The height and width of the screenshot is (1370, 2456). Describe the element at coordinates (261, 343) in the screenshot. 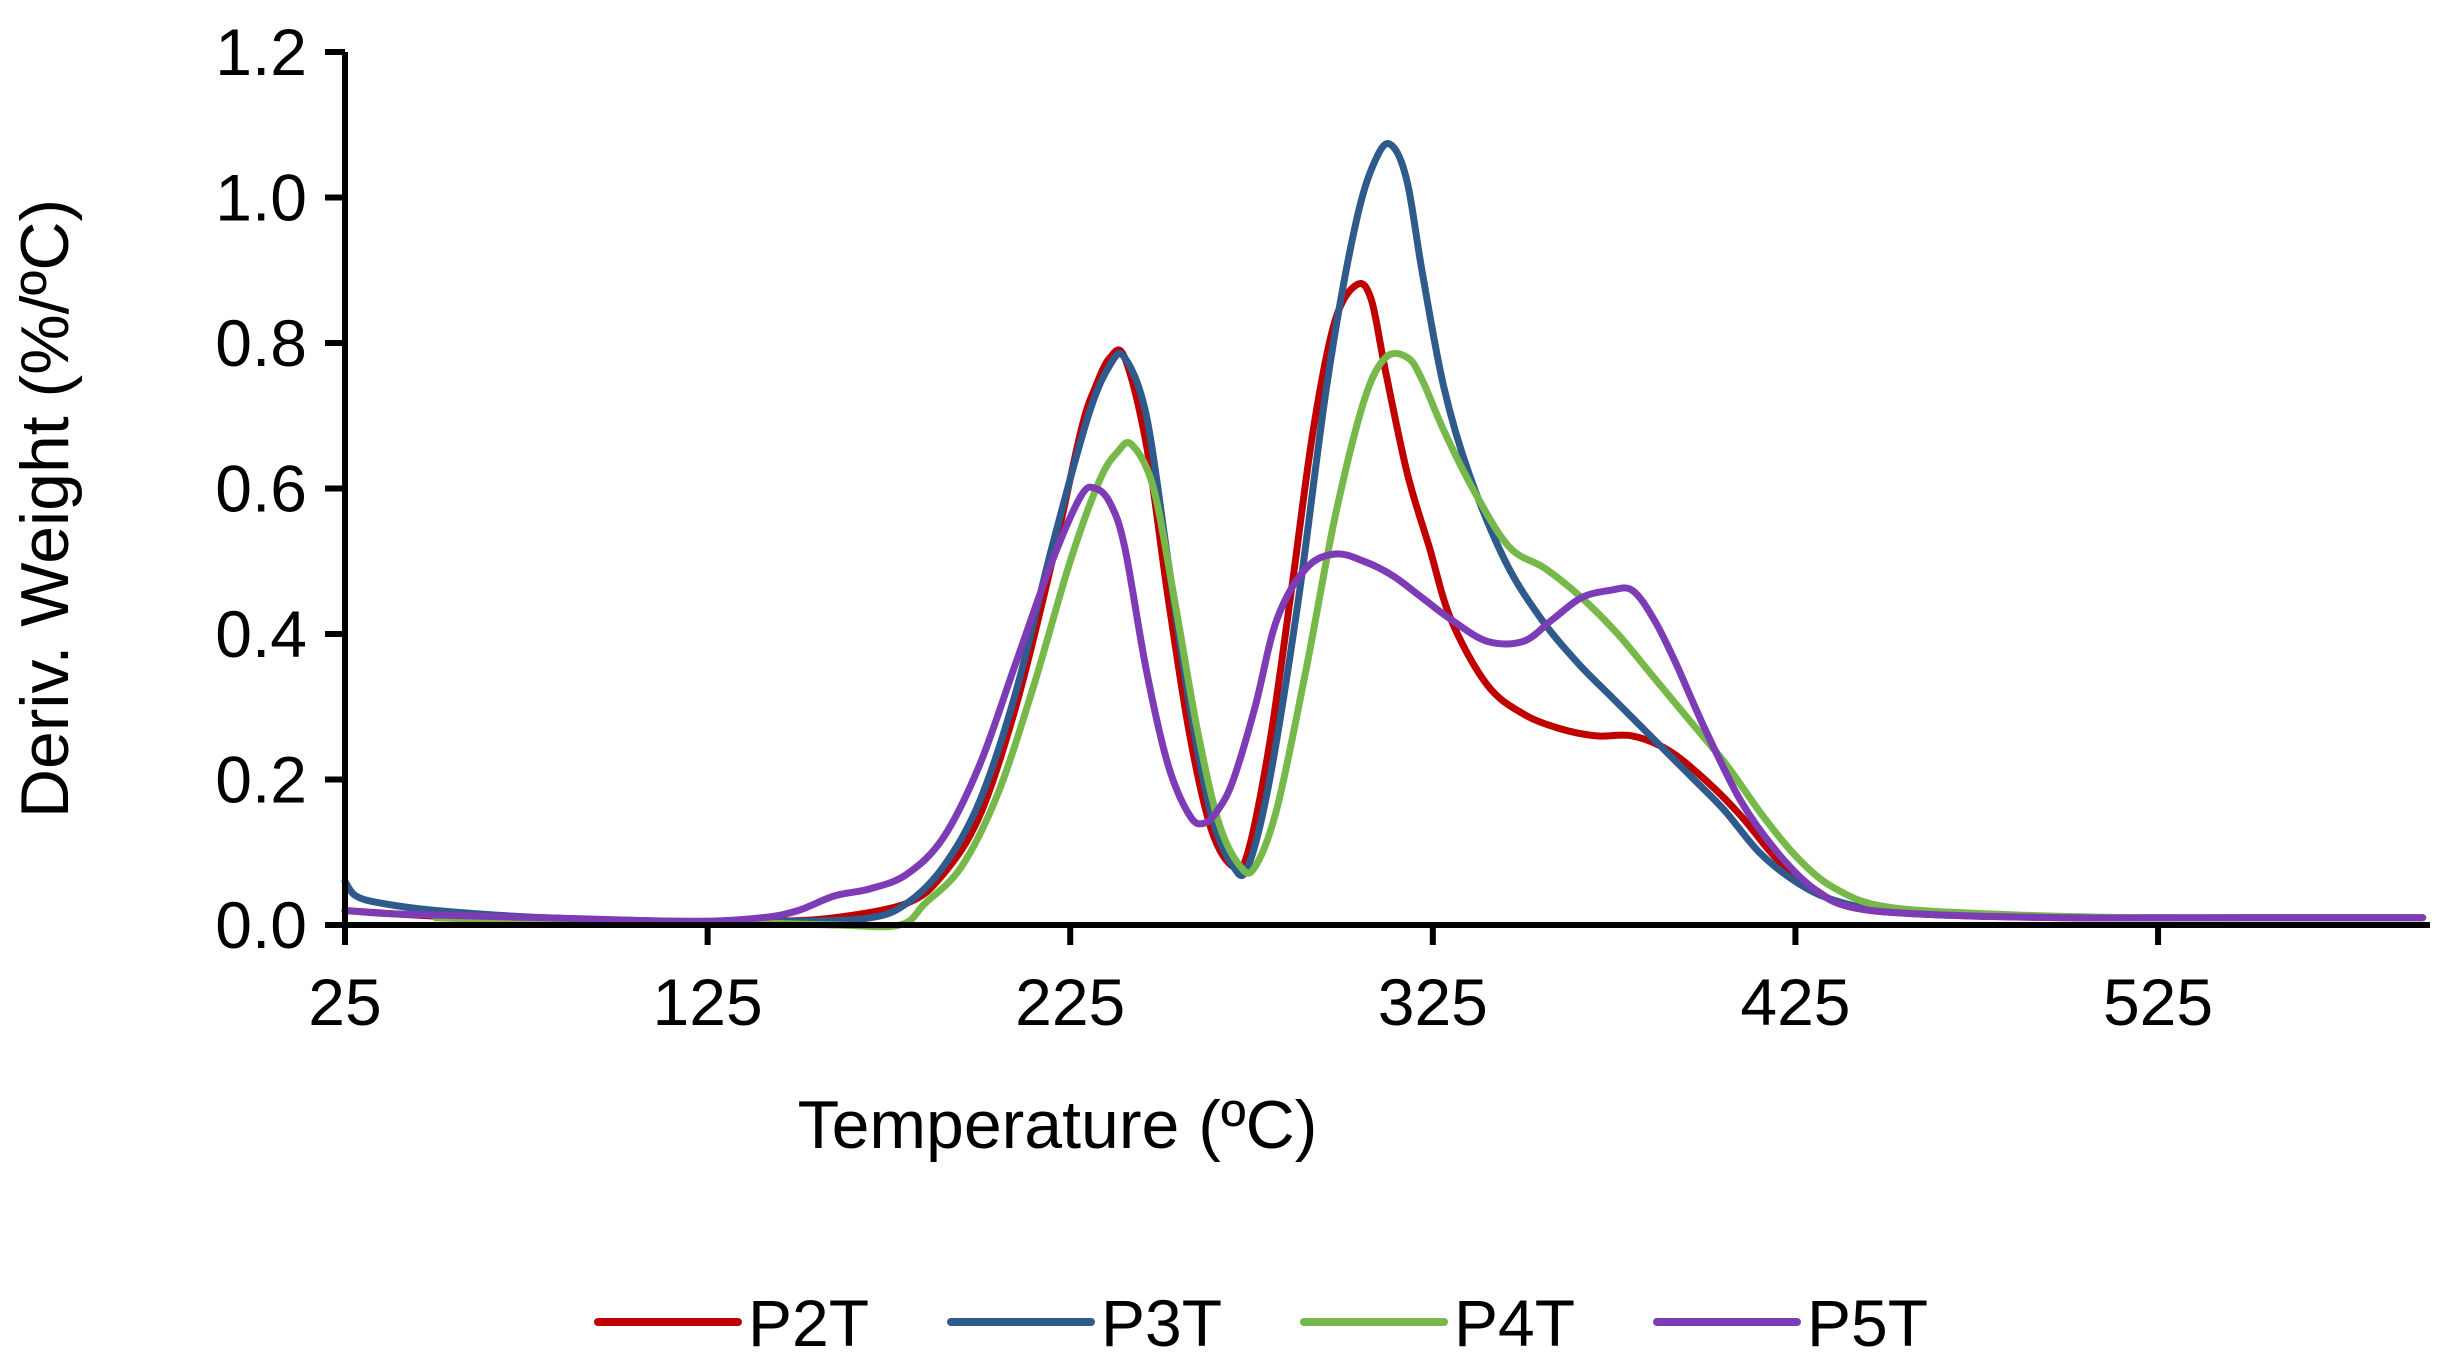

I see `y-tick-label: 0.8` at that location.